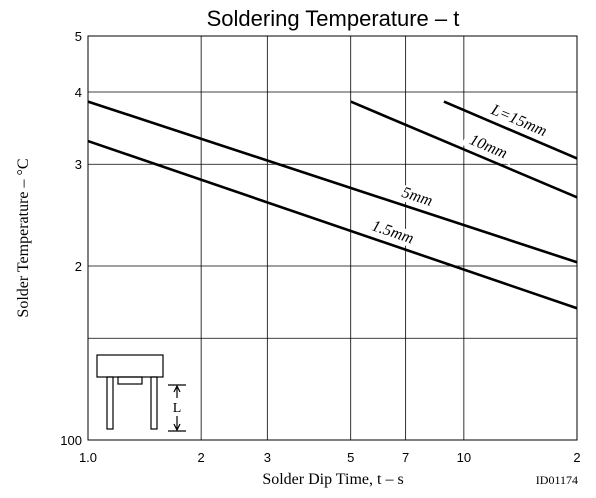 This screenshot has height=498, width=596. What do you see at coordinates (78, 36) in the screenshot?
I see `y-tick-label: 5` at bounding box center [78, 36].